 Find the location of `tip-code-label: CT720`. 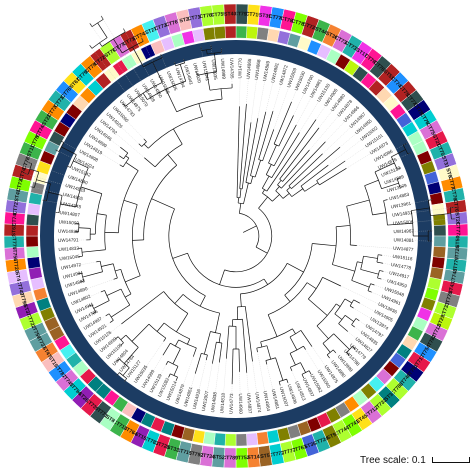

tip-code-label: CT720 is located at coordinates (16, 265).